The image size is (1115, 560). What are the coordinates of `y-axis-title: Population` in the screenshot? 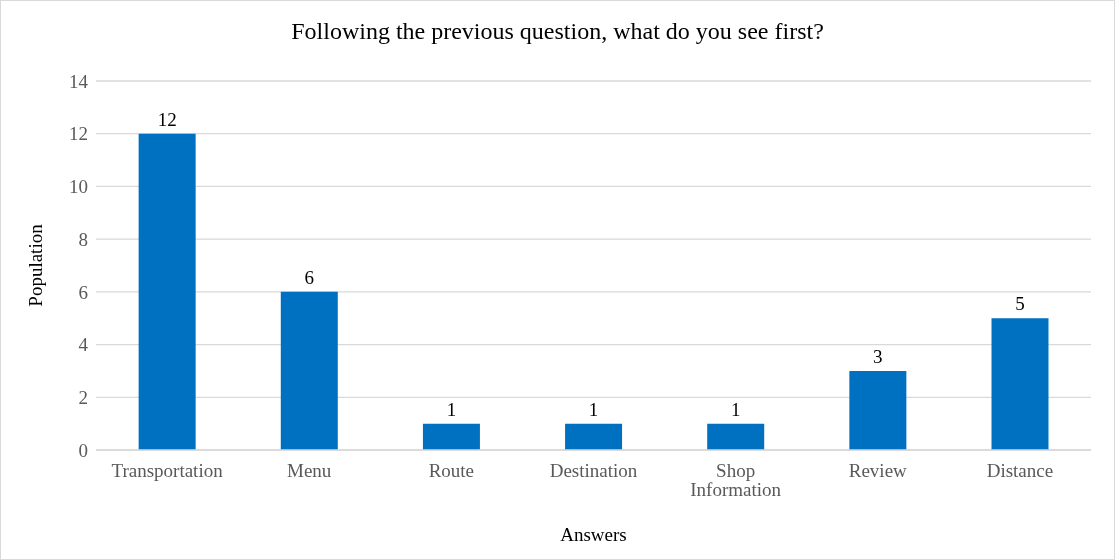 It's located at (35, 265).